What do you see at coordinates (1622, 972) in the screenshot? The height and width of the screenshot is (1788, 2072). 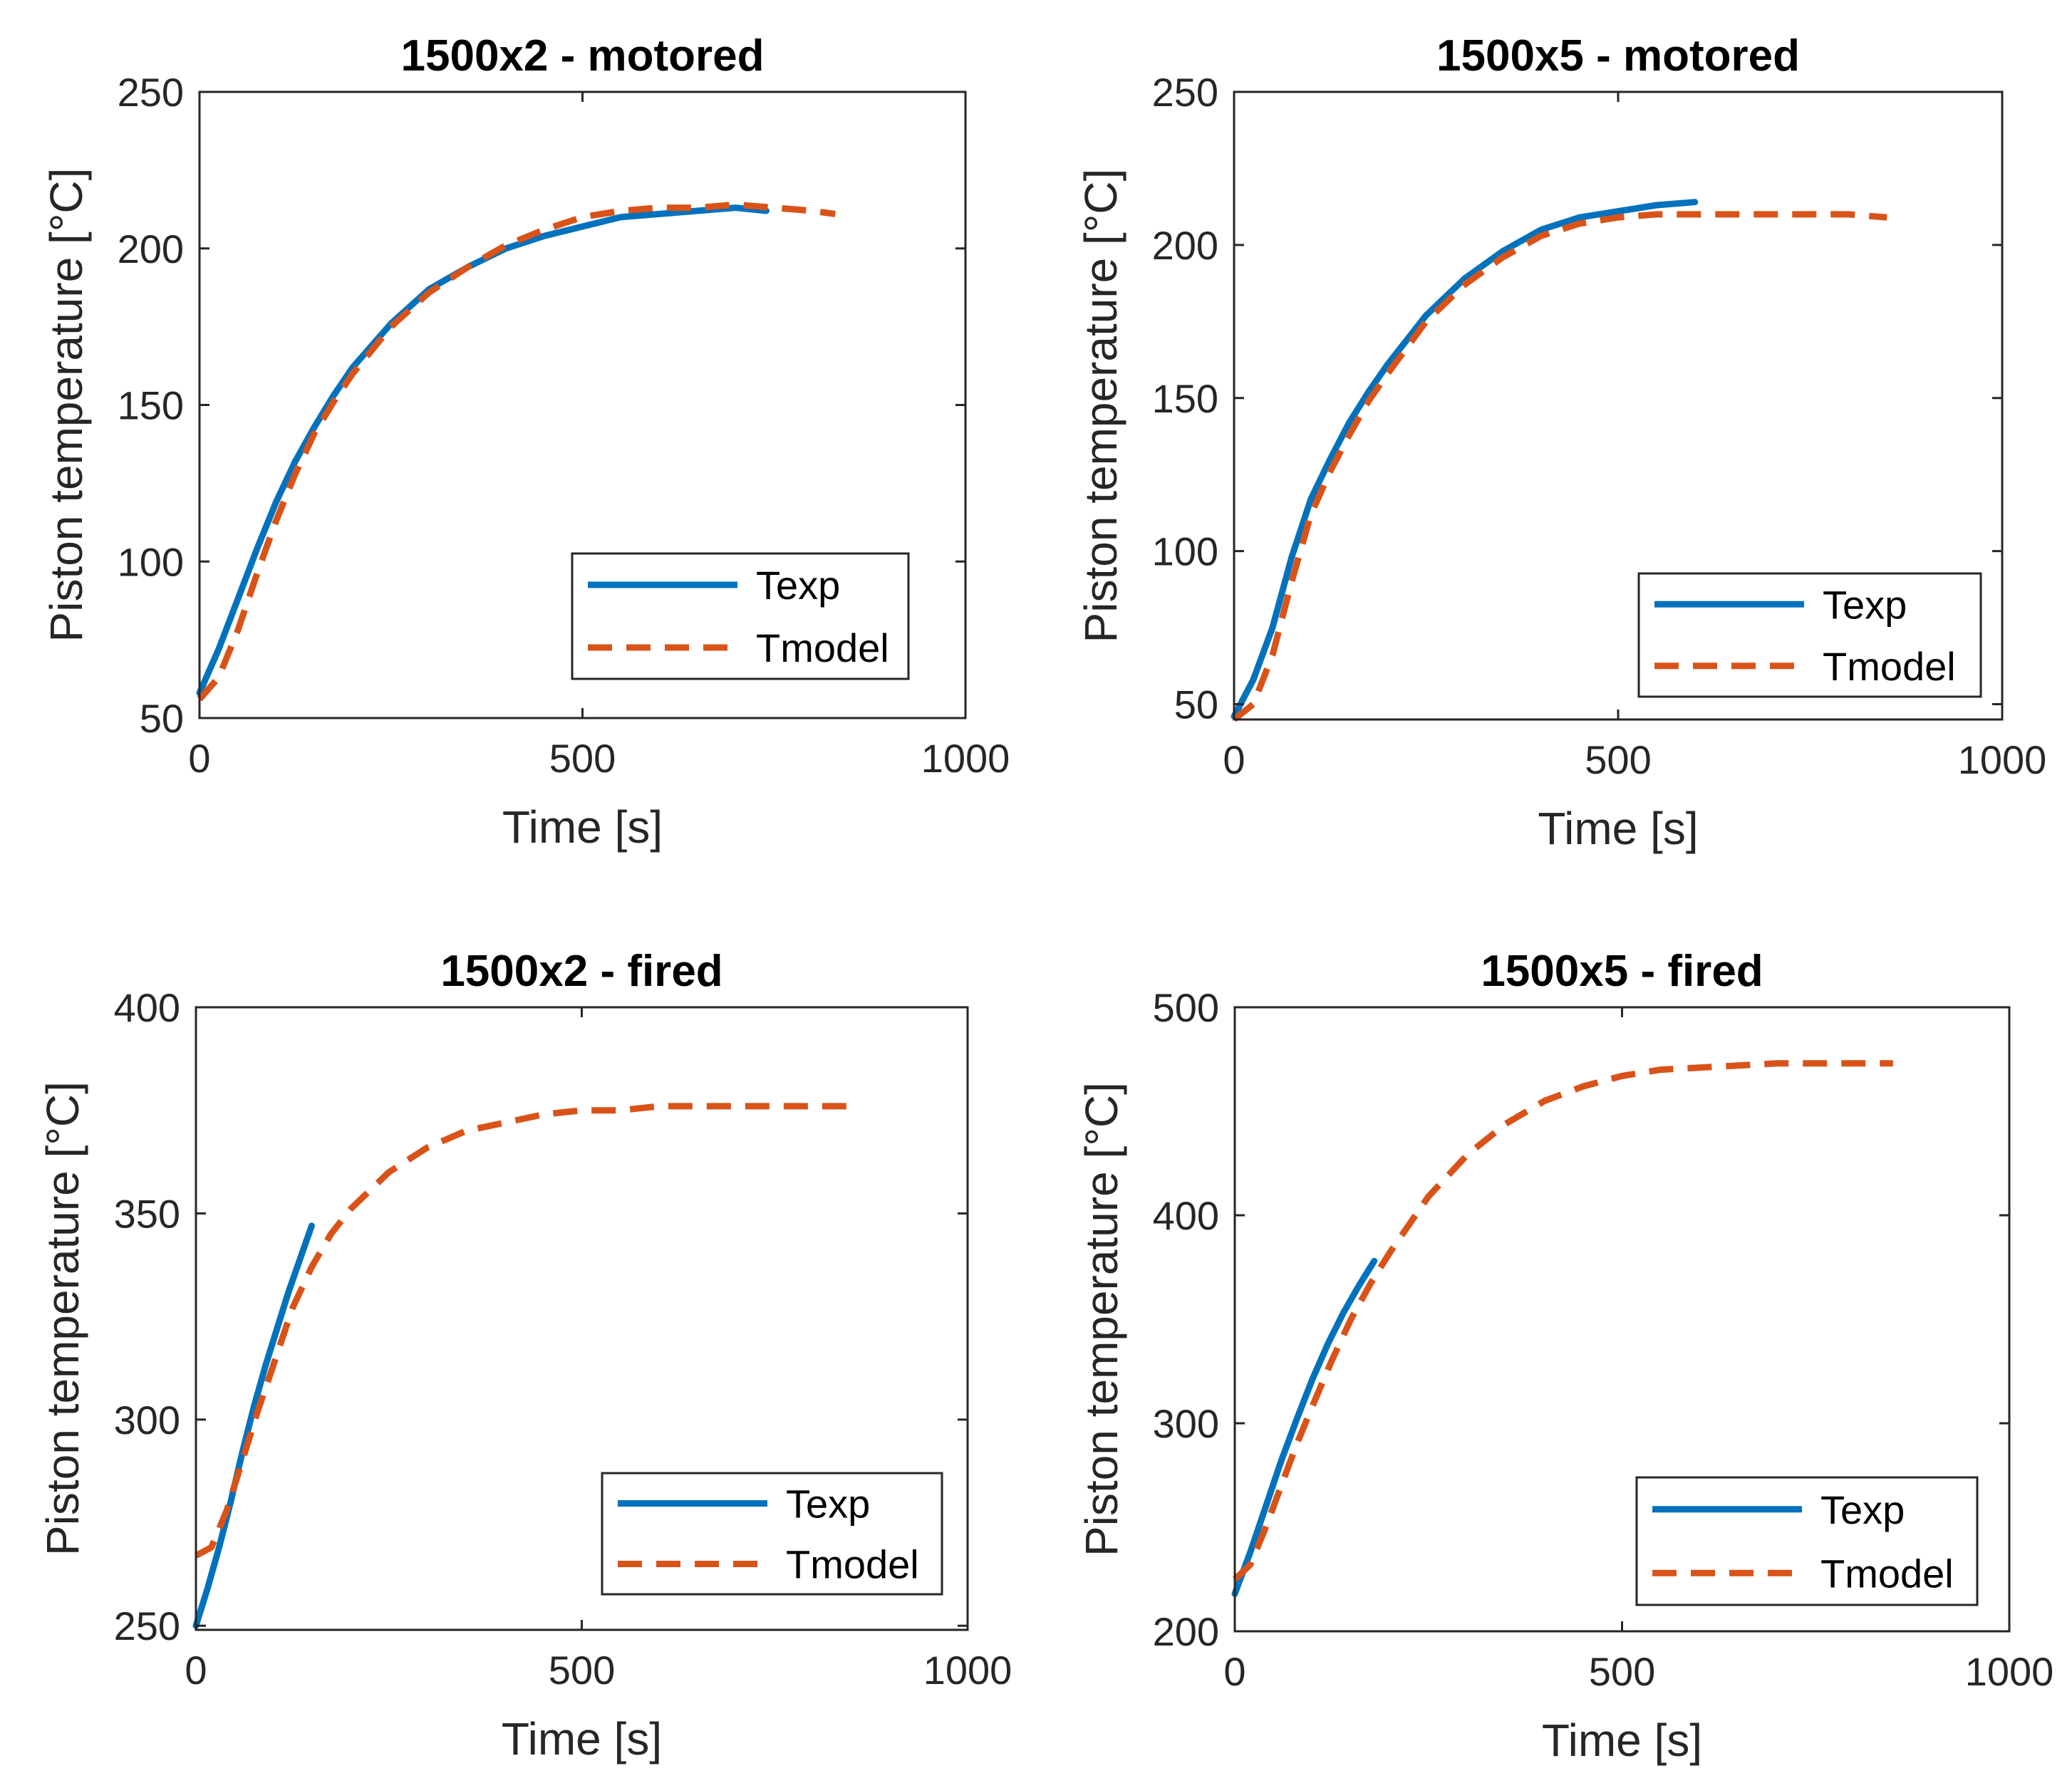 I see `chart-title: 1500x5 - fired` at bounding box center [1622, 972].